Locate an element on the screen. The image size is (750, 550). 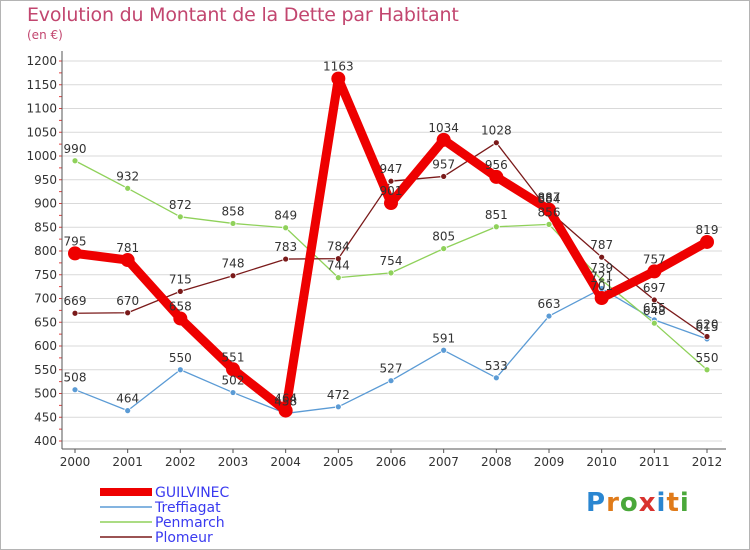
point-treffiagat-2000 is located at coordinates (75, 390).